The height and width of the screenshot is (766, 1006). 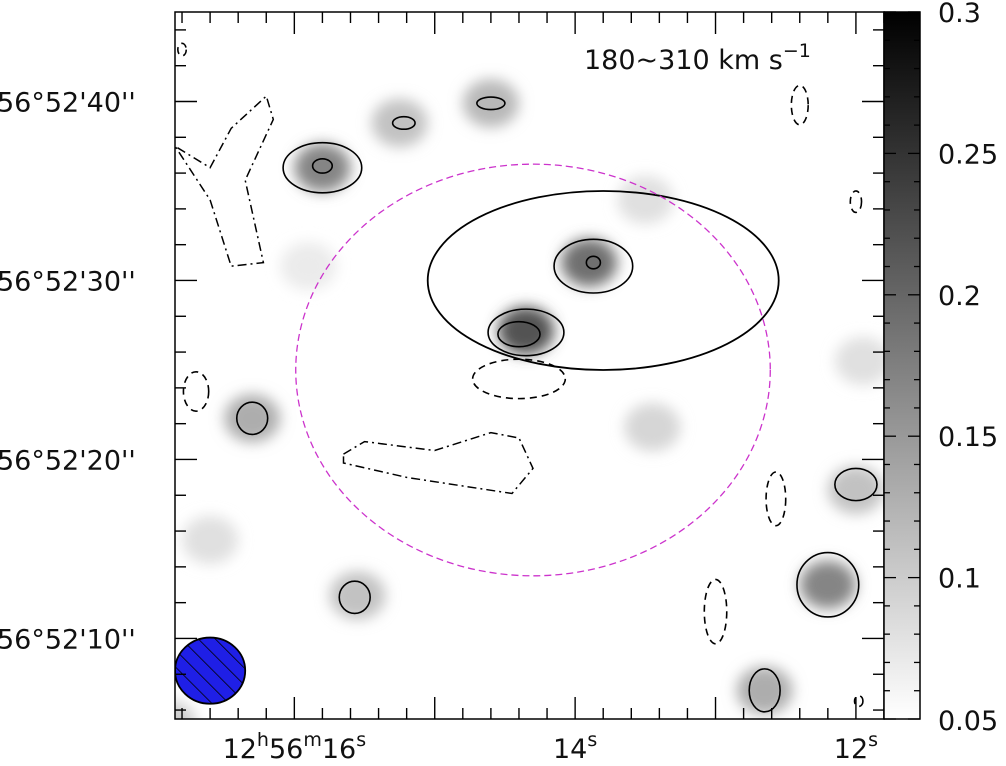 I want to click on x-tick-labels: 12h56m16s 14s 12s, so click(x=550, y=747).